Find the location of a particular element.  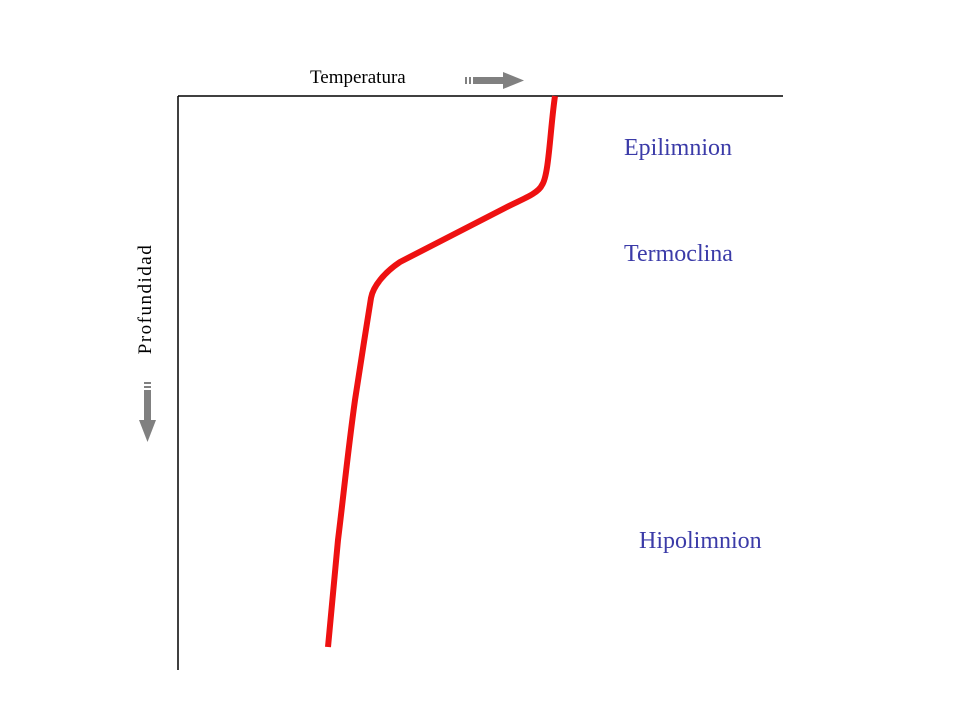

arrow-down-icon is located at coordinates (147, 412).